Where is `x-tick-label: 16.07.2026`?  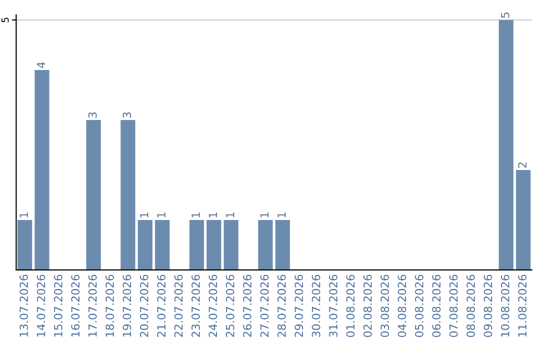 x-tick-label: 16.07.2026 is located at coordinates (75, 305).